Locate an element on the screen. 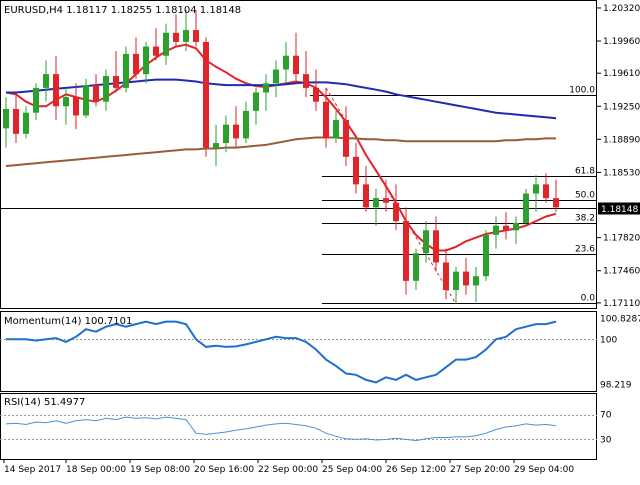  slow-ma-line is located at coordinates (281, 99).